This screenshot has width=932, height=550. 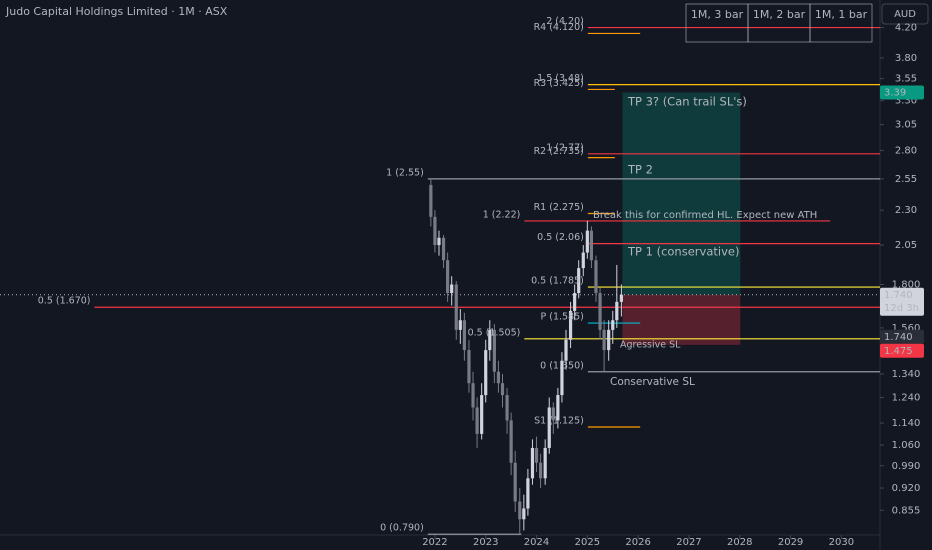 What do you see at coordinates (560, 78) in the screenshot?
I see `level-label: 1.5 (3.48)` at bounding box center [560, 78].